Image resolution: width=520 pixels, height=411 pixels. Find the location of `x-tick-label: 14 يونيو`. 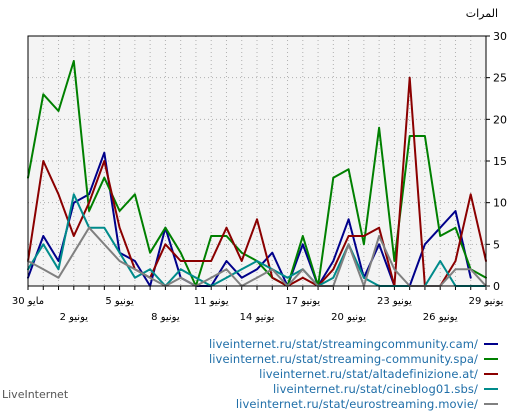

x-tick-label: 14 يونيو is located at coordinates (257, 317).